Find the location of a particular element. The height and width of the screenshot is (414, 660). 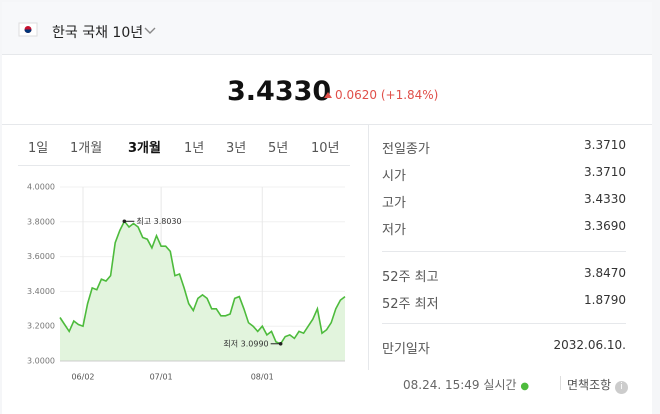

stat-value: 3.3690 is located at coordinates (605, 226).